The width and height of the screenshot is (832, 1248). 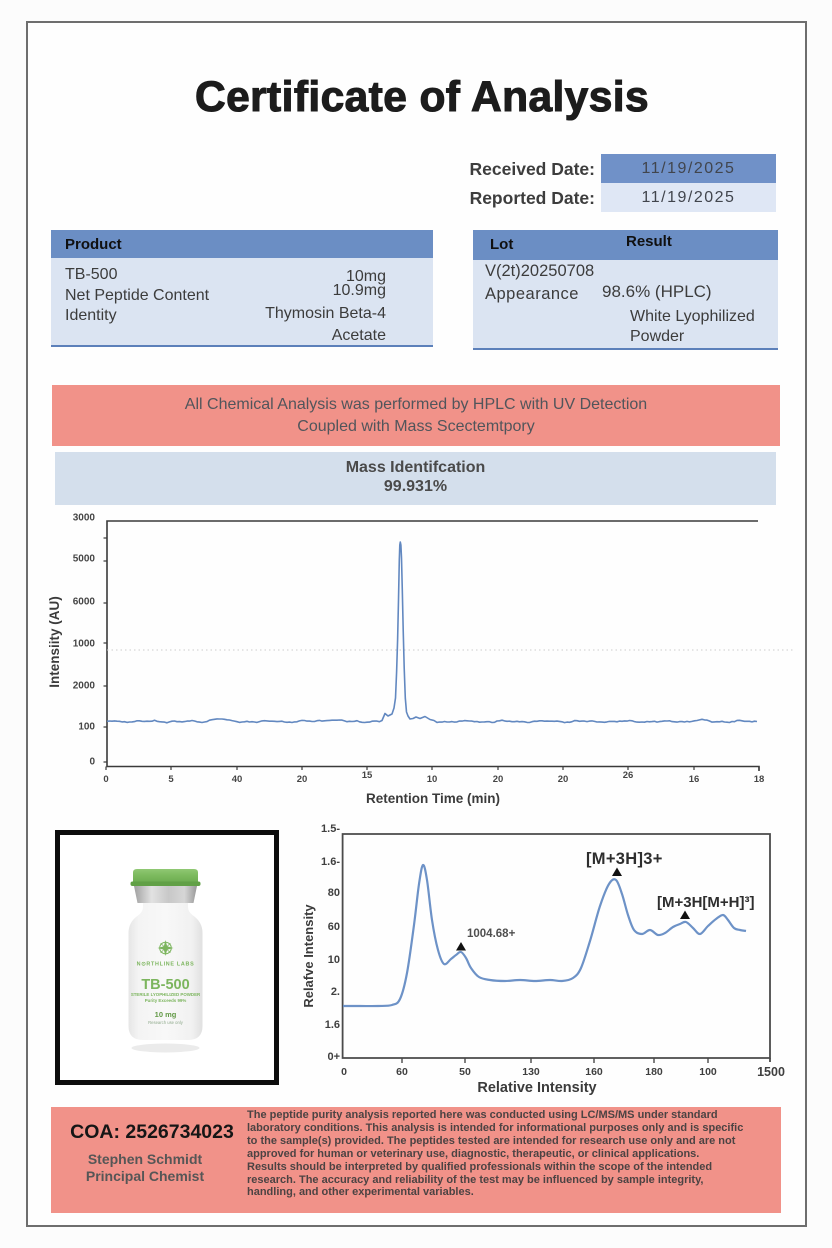 What do you see at coordinates (84, 518) in the screenshot?
I see `svg-text: 3000` at bounding box center [84, 518].